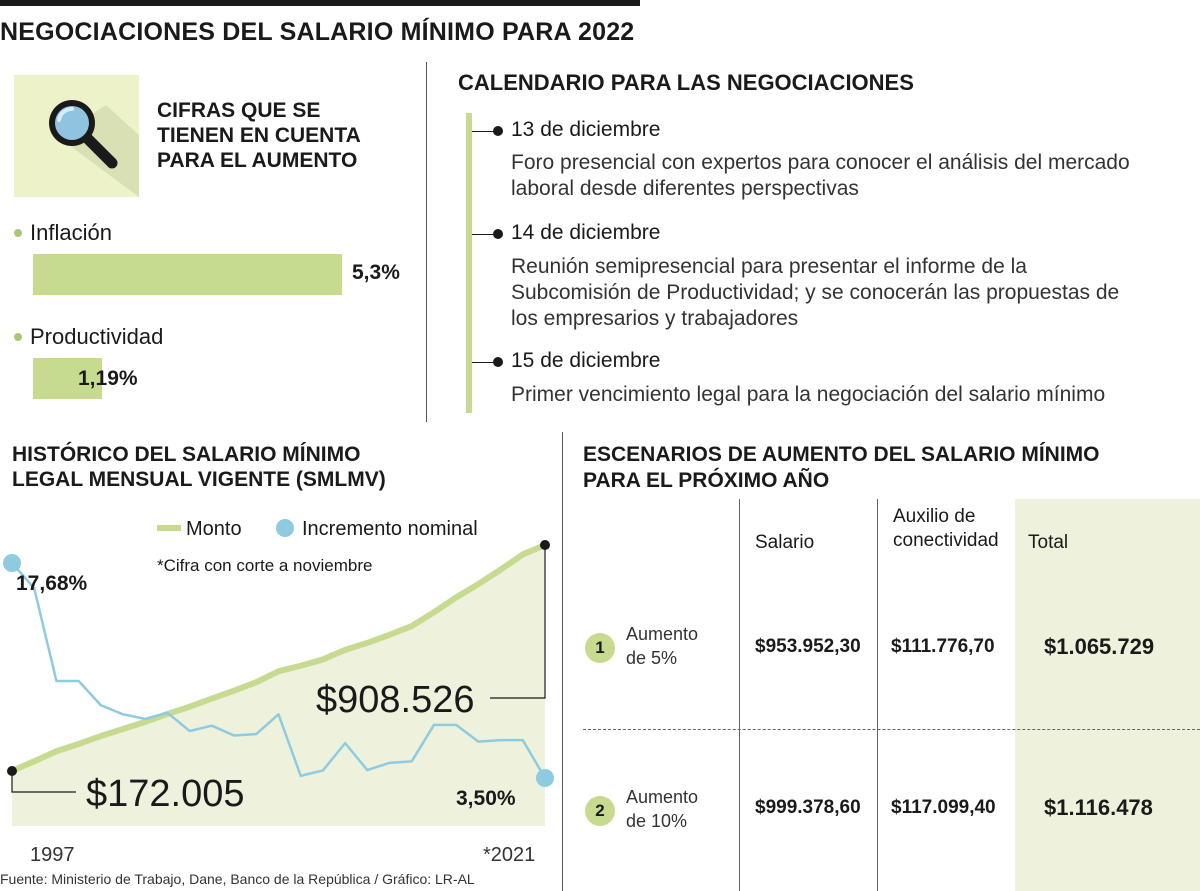 This screenshot has width=1200, height=891. I want to click on row-label-line: de 5%, so click(652, 658).